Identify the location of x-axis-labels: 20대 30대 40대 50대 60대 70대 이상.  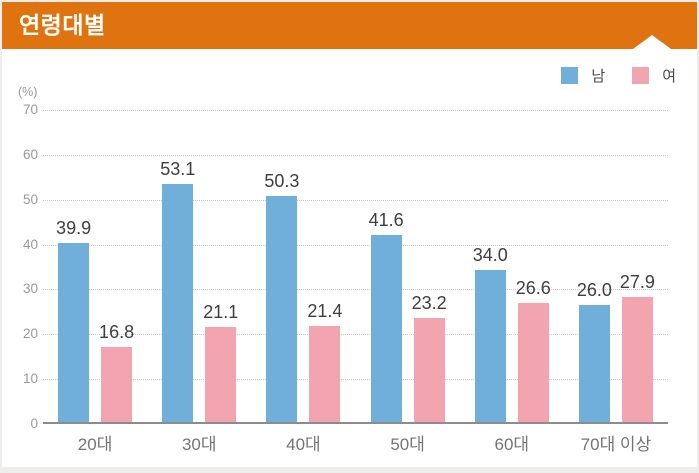
(355, 442).